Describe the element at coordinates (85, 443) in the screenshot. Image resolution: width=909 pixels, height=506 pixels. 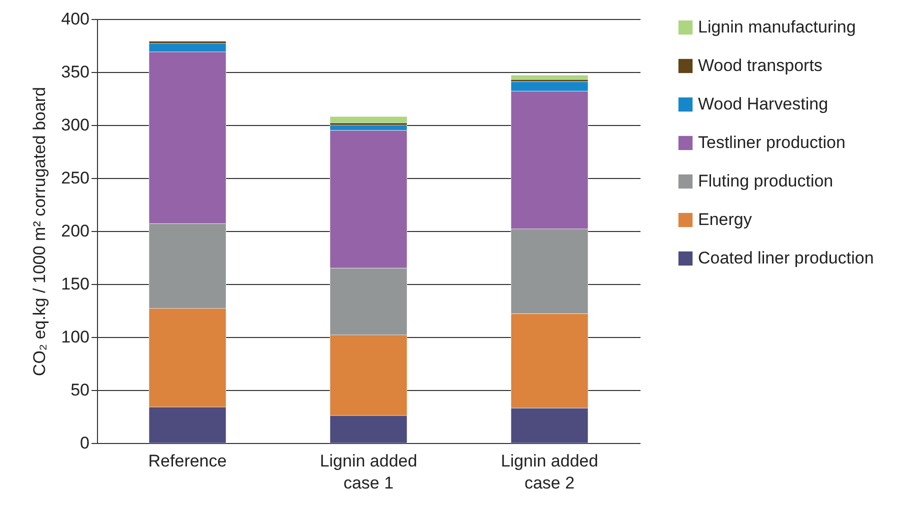
I see `y-tick-label: 0` at that location.